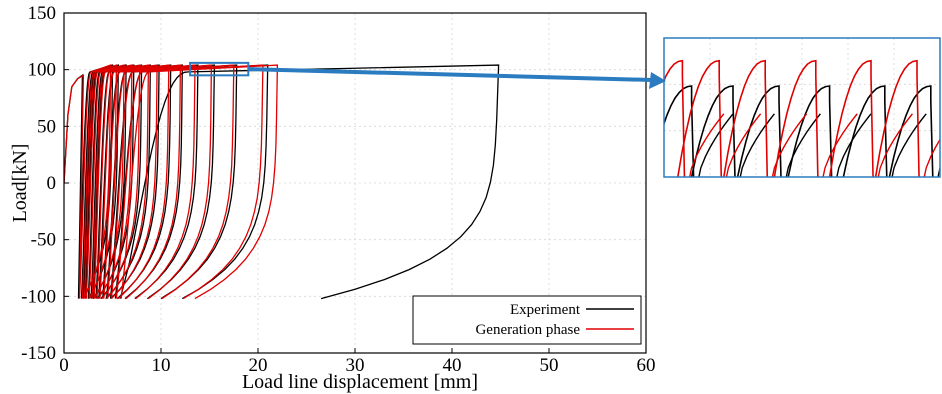 Image resolution: width=942 pixels, height=394 pixels. I want to click on inset-curves, so click(802, 118).